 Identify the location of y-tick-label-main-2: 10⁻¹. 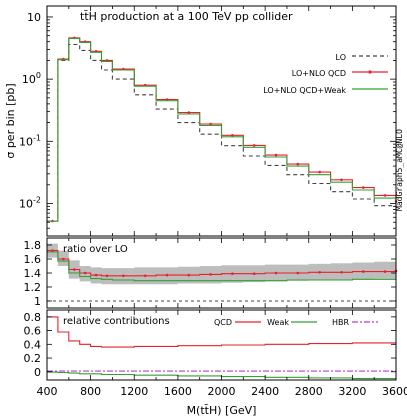
(30, 140).